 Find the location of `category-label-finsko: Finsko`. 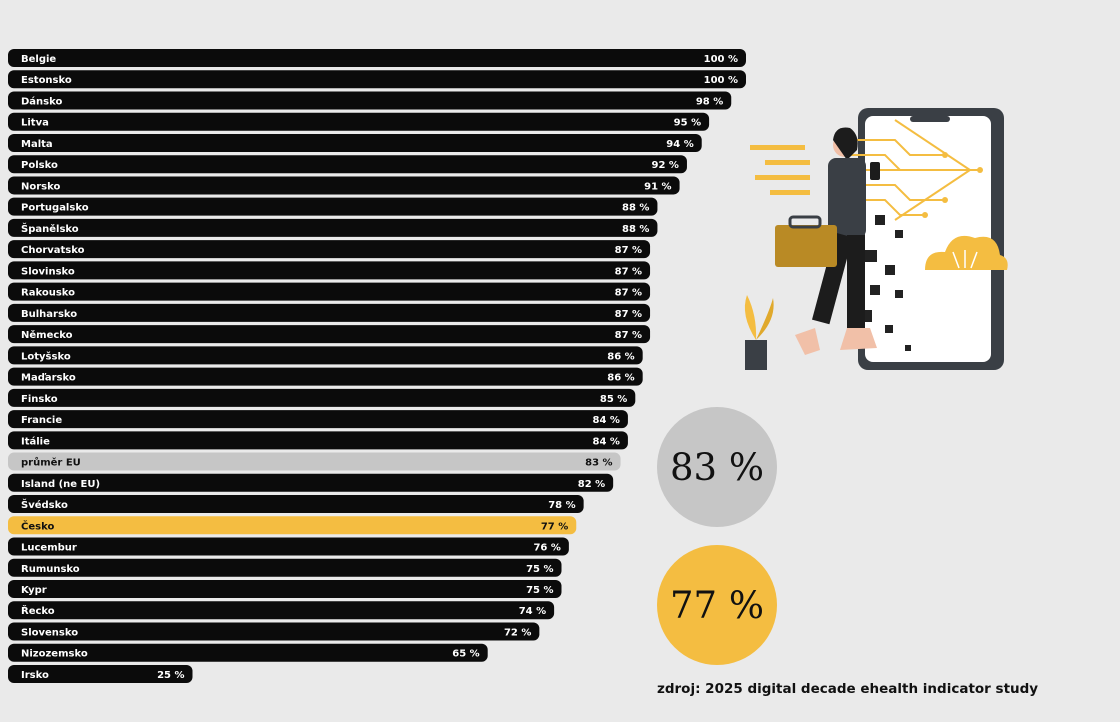

category-label-finsko: Finsko is located at coordinates (39, 399).